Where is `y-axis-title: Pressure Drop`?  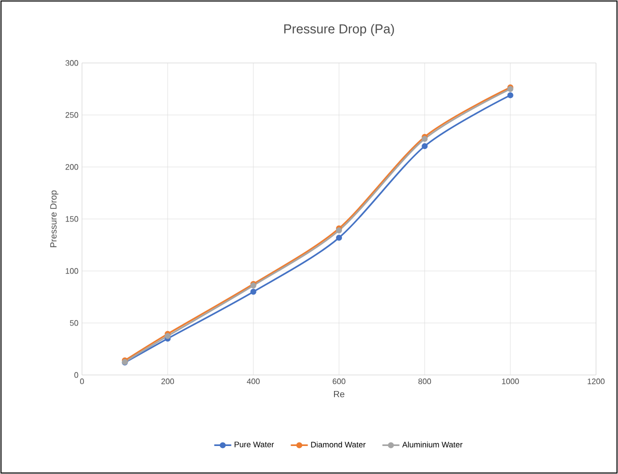 y-axis-title: Pressure Drop is located at coordinates (54, 219).